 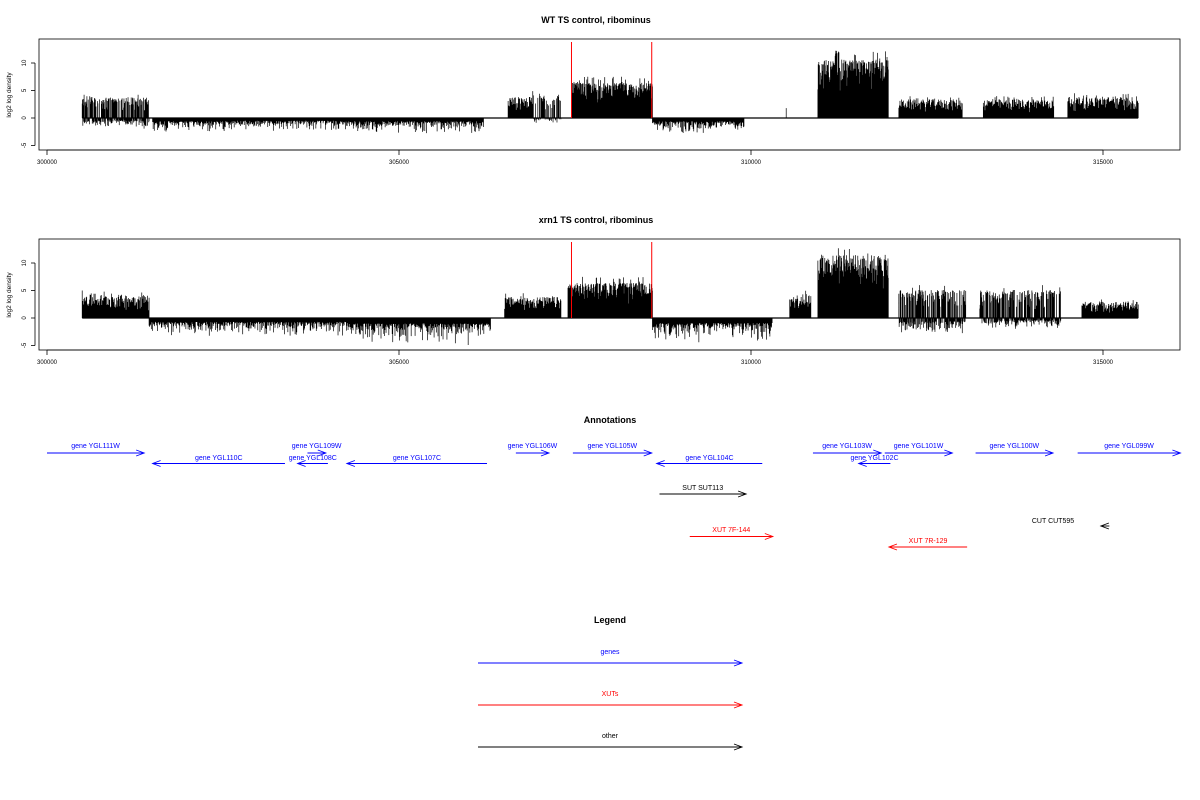 I want to click on annotation-label: gene YGL105W, so click(x=612, y=446).